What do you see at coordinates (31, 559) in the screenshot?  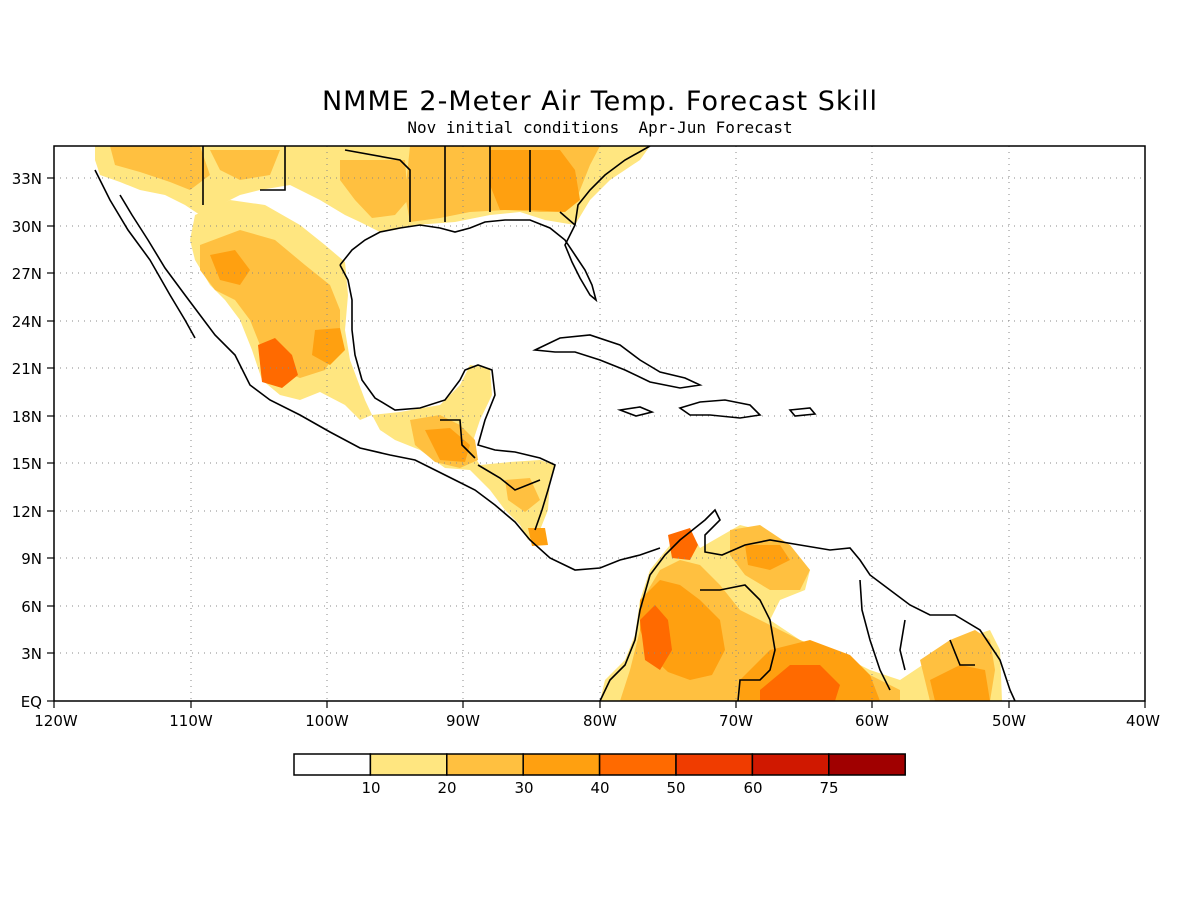 I see `lat-label: 9N` at bounding box center [31, 559].